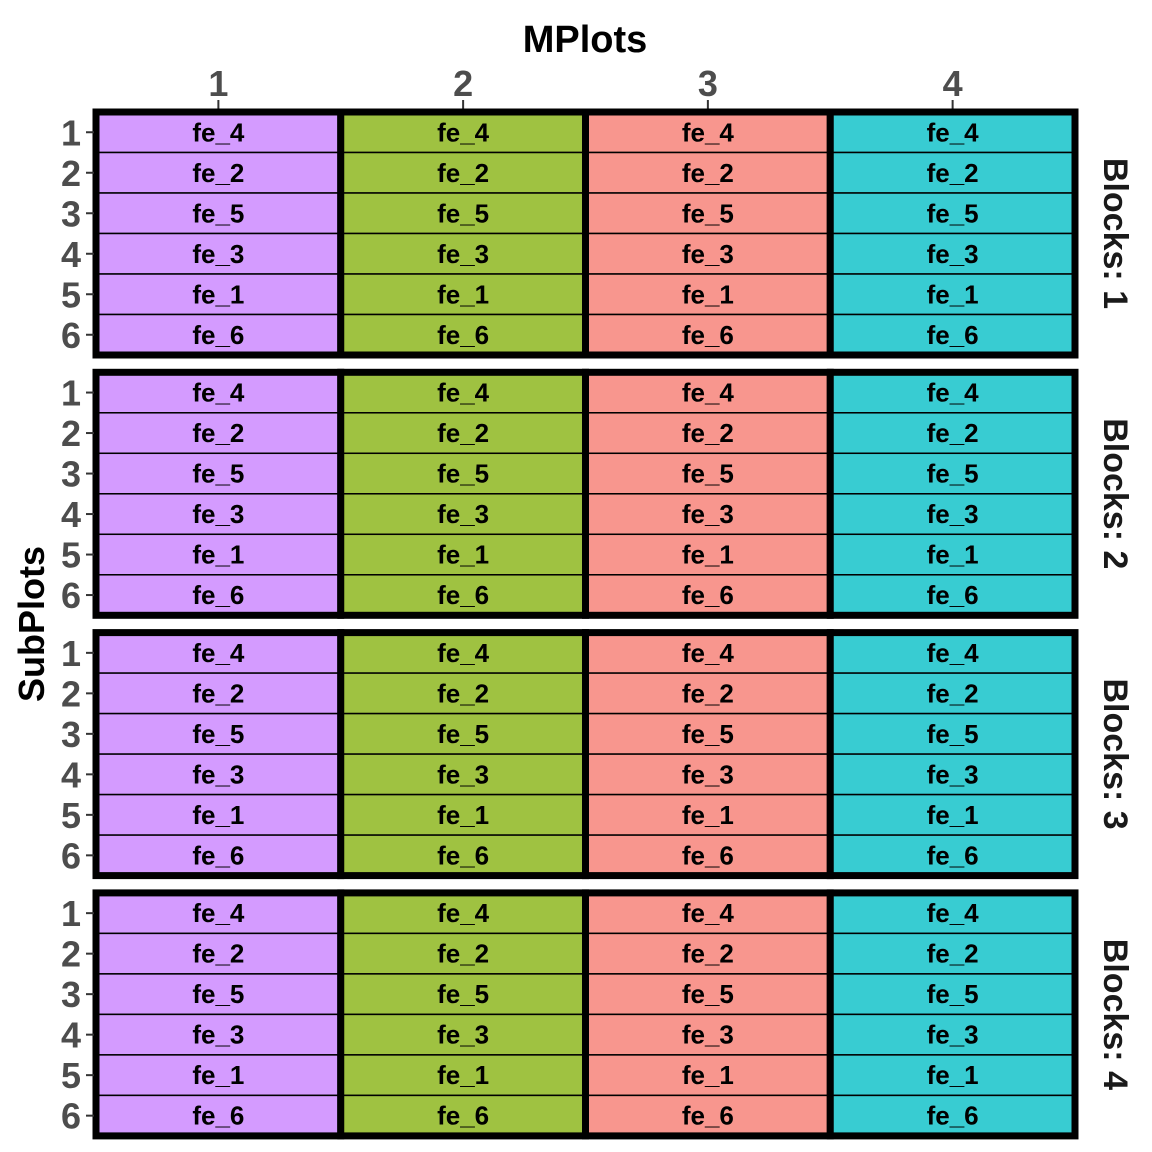 The width and height of the screenshot is (1152, 1152). What do you see at coordinates (1115, 754) in the screenshot?
I see `facet-strip-label: Blocks: 3` at bounding box center [1115, 754].